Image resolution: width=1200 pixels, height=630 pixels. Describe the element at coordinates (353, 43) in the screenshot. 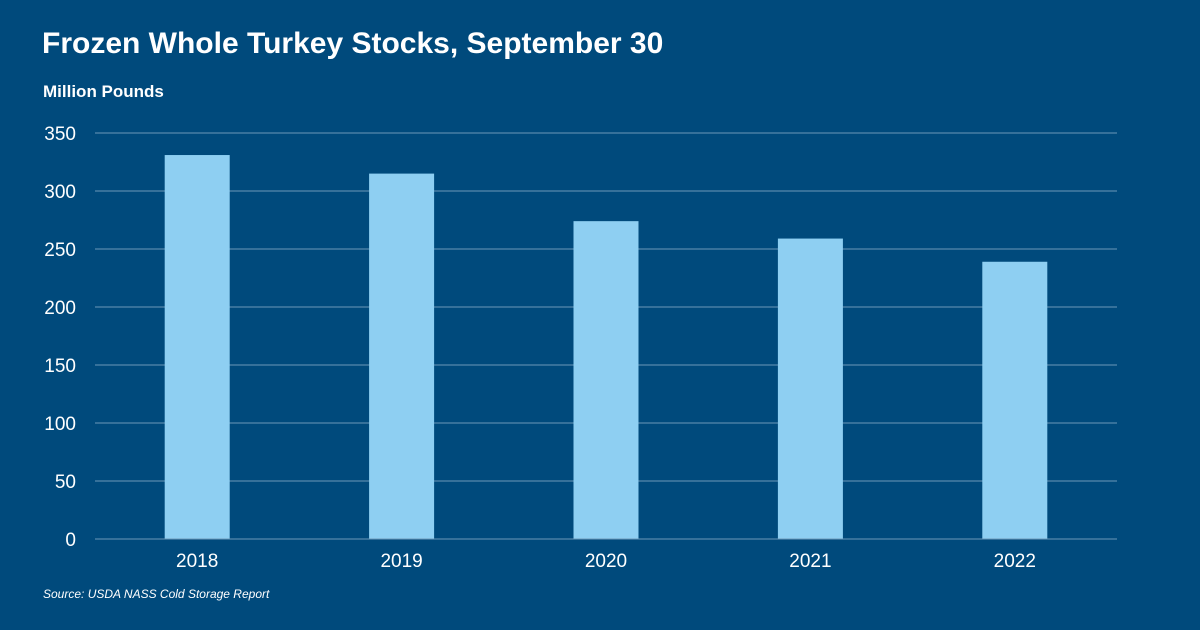

I see `chart-title: Frozen Whole Turkey Stocks, September 30` at that location.